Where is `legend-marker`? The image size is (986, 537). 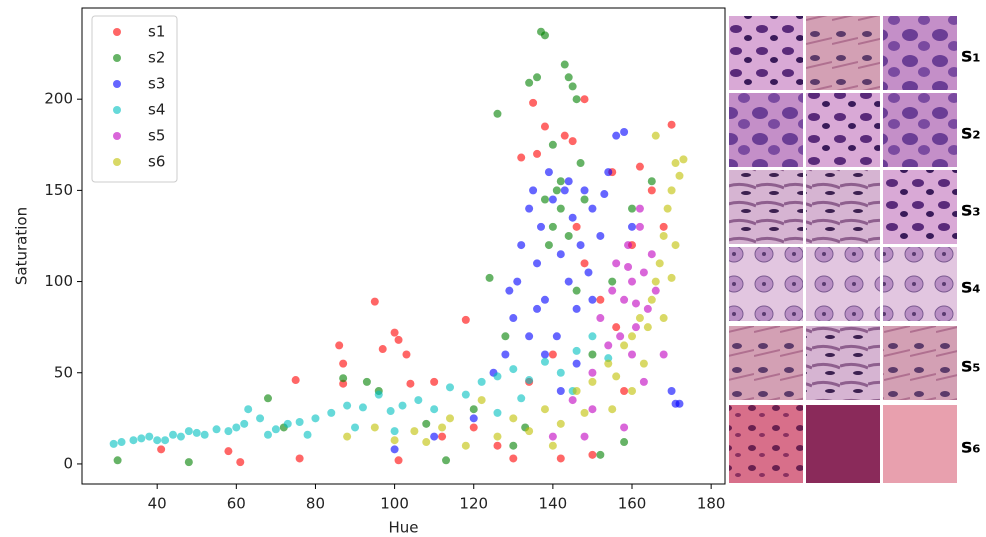
legend-marker is located at coordinates (117, 136).